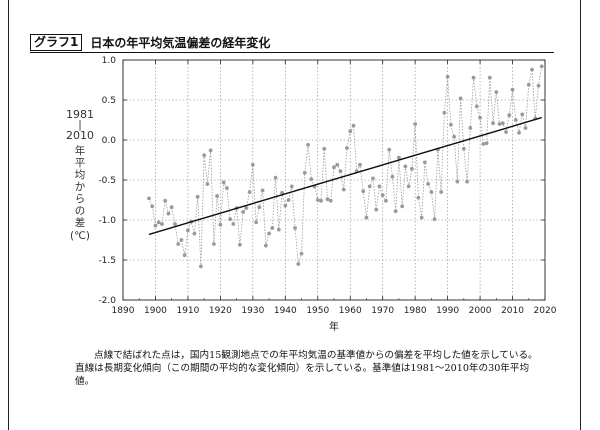  Describe the element at coordinates (220, 311) in the screenshot. I see `x-tick-label: 1920` at that location.